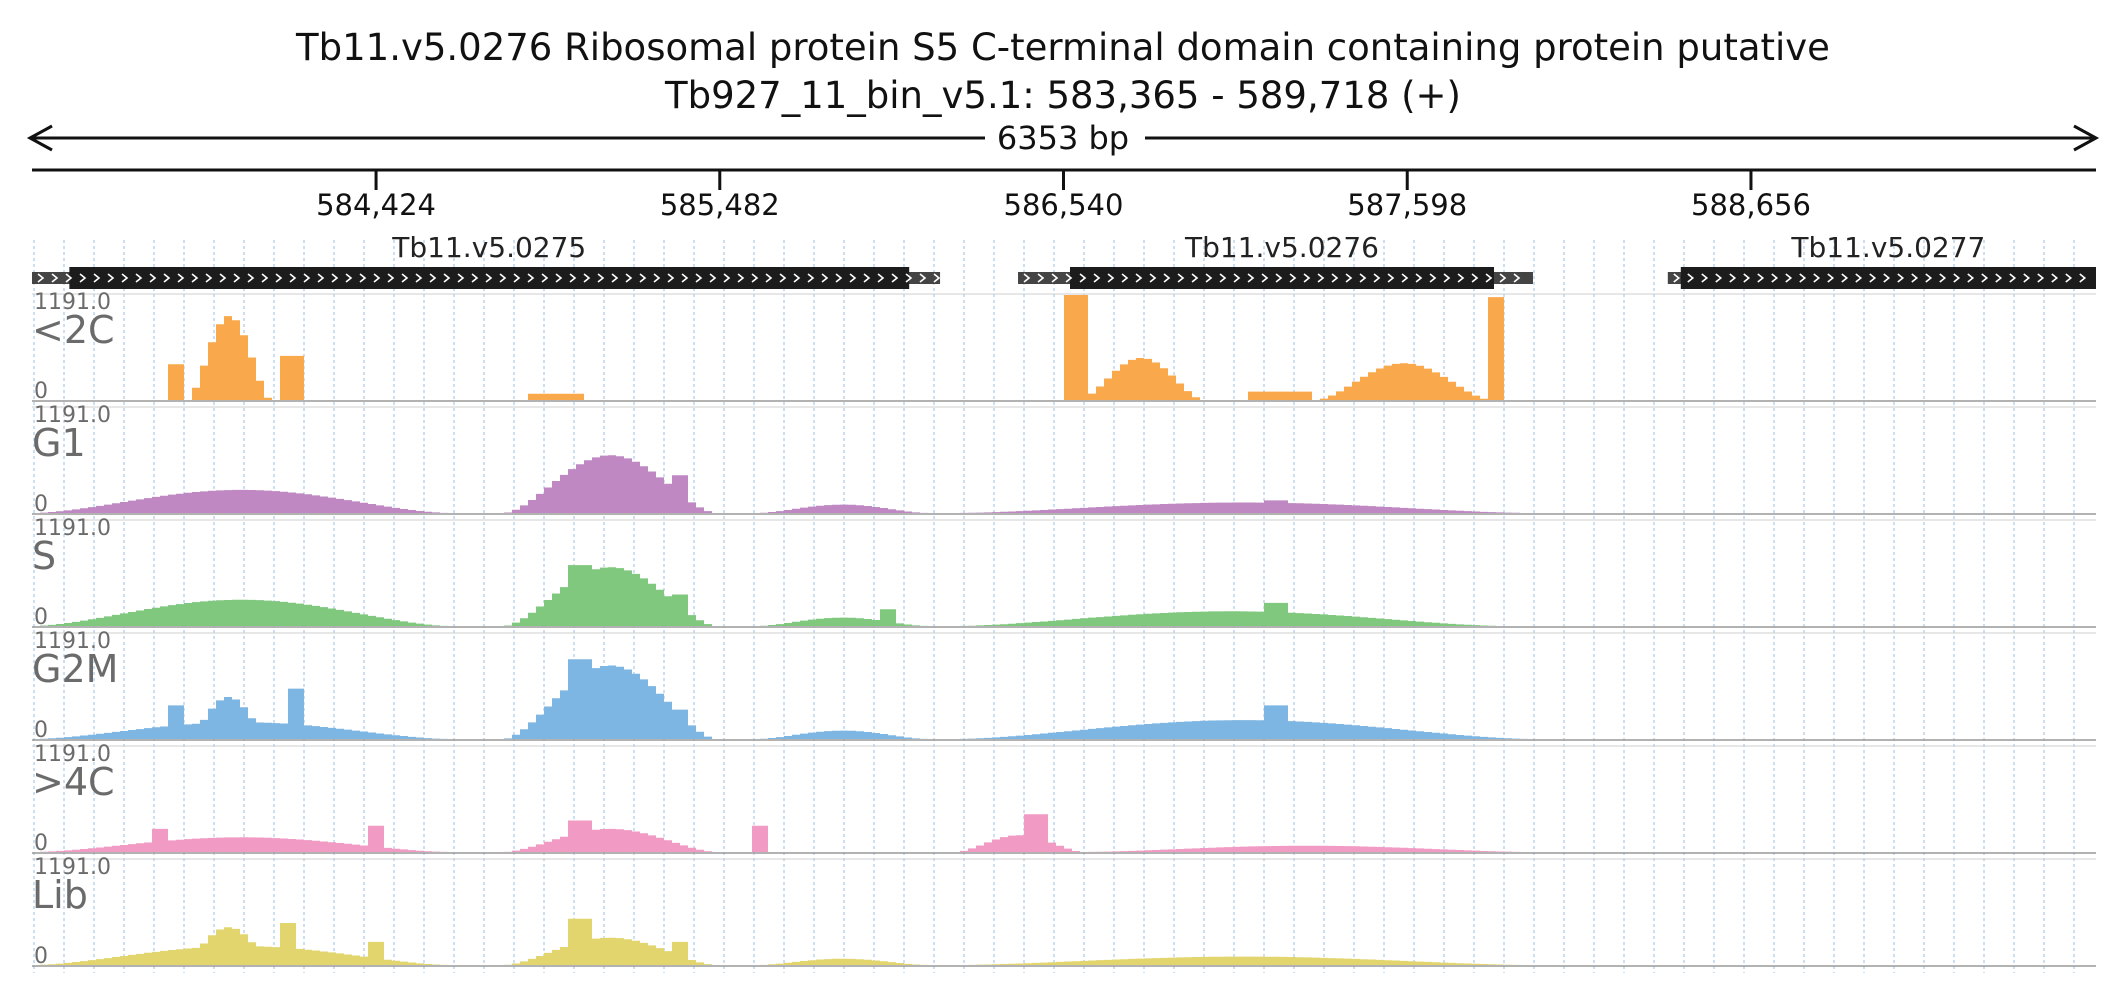 This screenshot has height=1000, width=2126. I want to click on gene-model: Tb11.v5.0276, so click(1275, 260).